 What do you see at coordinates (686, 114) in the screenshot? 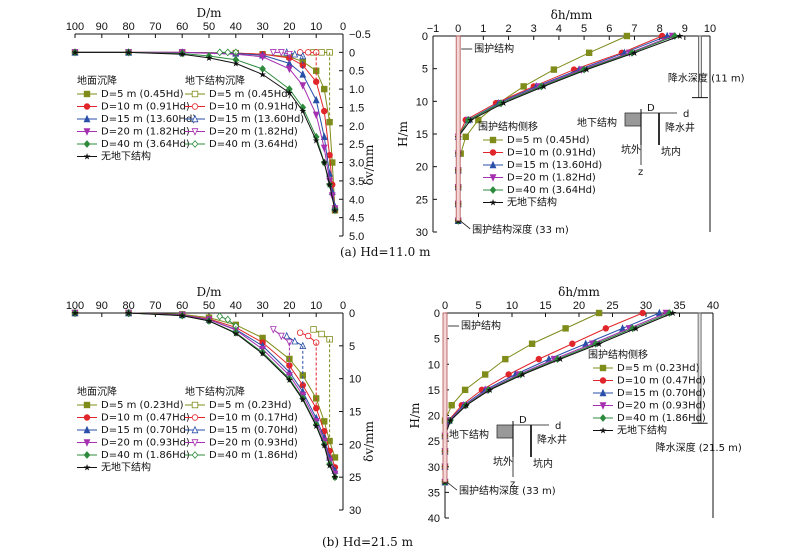
I see `inset-d-label: d` at bounding box center [686, 114].